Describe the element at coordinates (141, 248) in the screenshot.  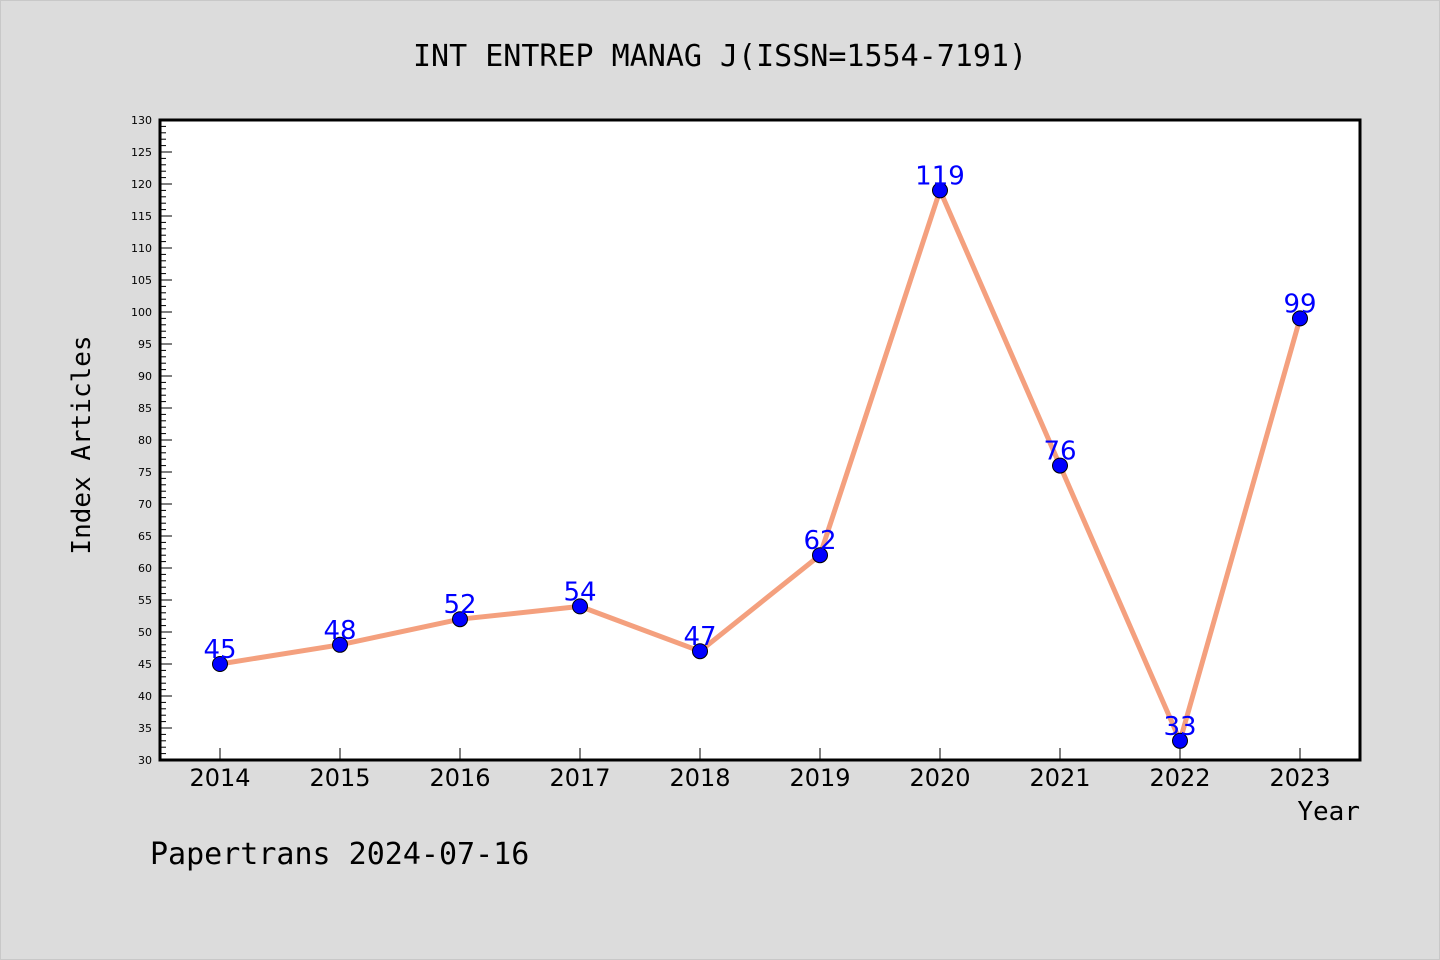
I see `y-tick-label: 110` at that location.